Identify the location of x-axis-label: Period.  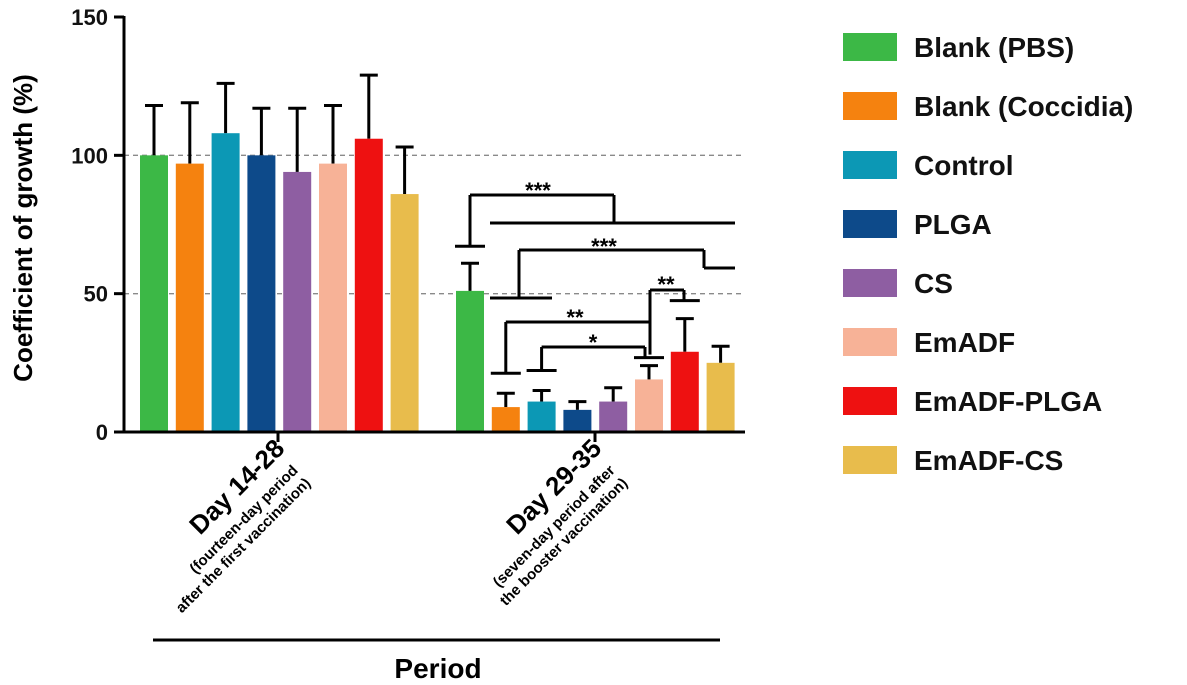
(437, 668).